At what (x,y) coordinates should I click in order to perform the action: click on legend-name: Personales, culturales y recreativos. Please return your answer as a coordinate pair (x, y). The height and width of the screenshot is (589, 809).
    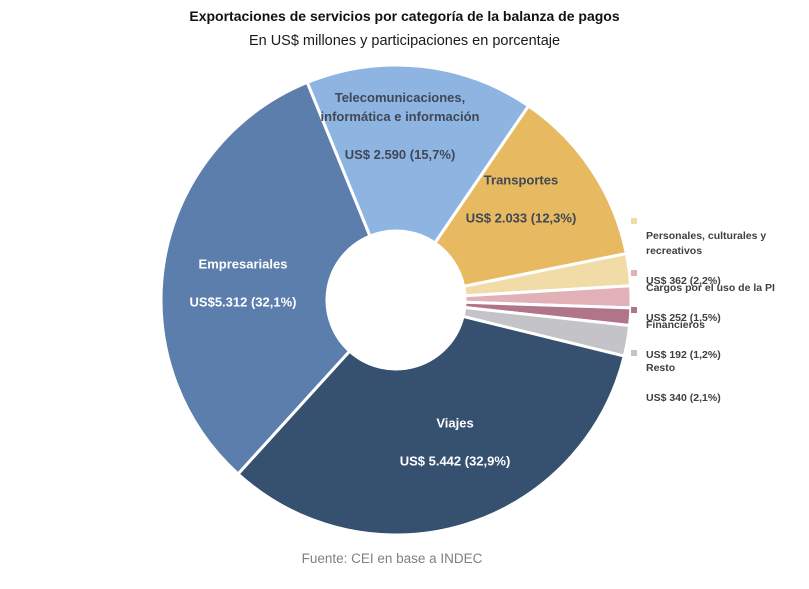
    Looking at the image, I should click on (706, 243).